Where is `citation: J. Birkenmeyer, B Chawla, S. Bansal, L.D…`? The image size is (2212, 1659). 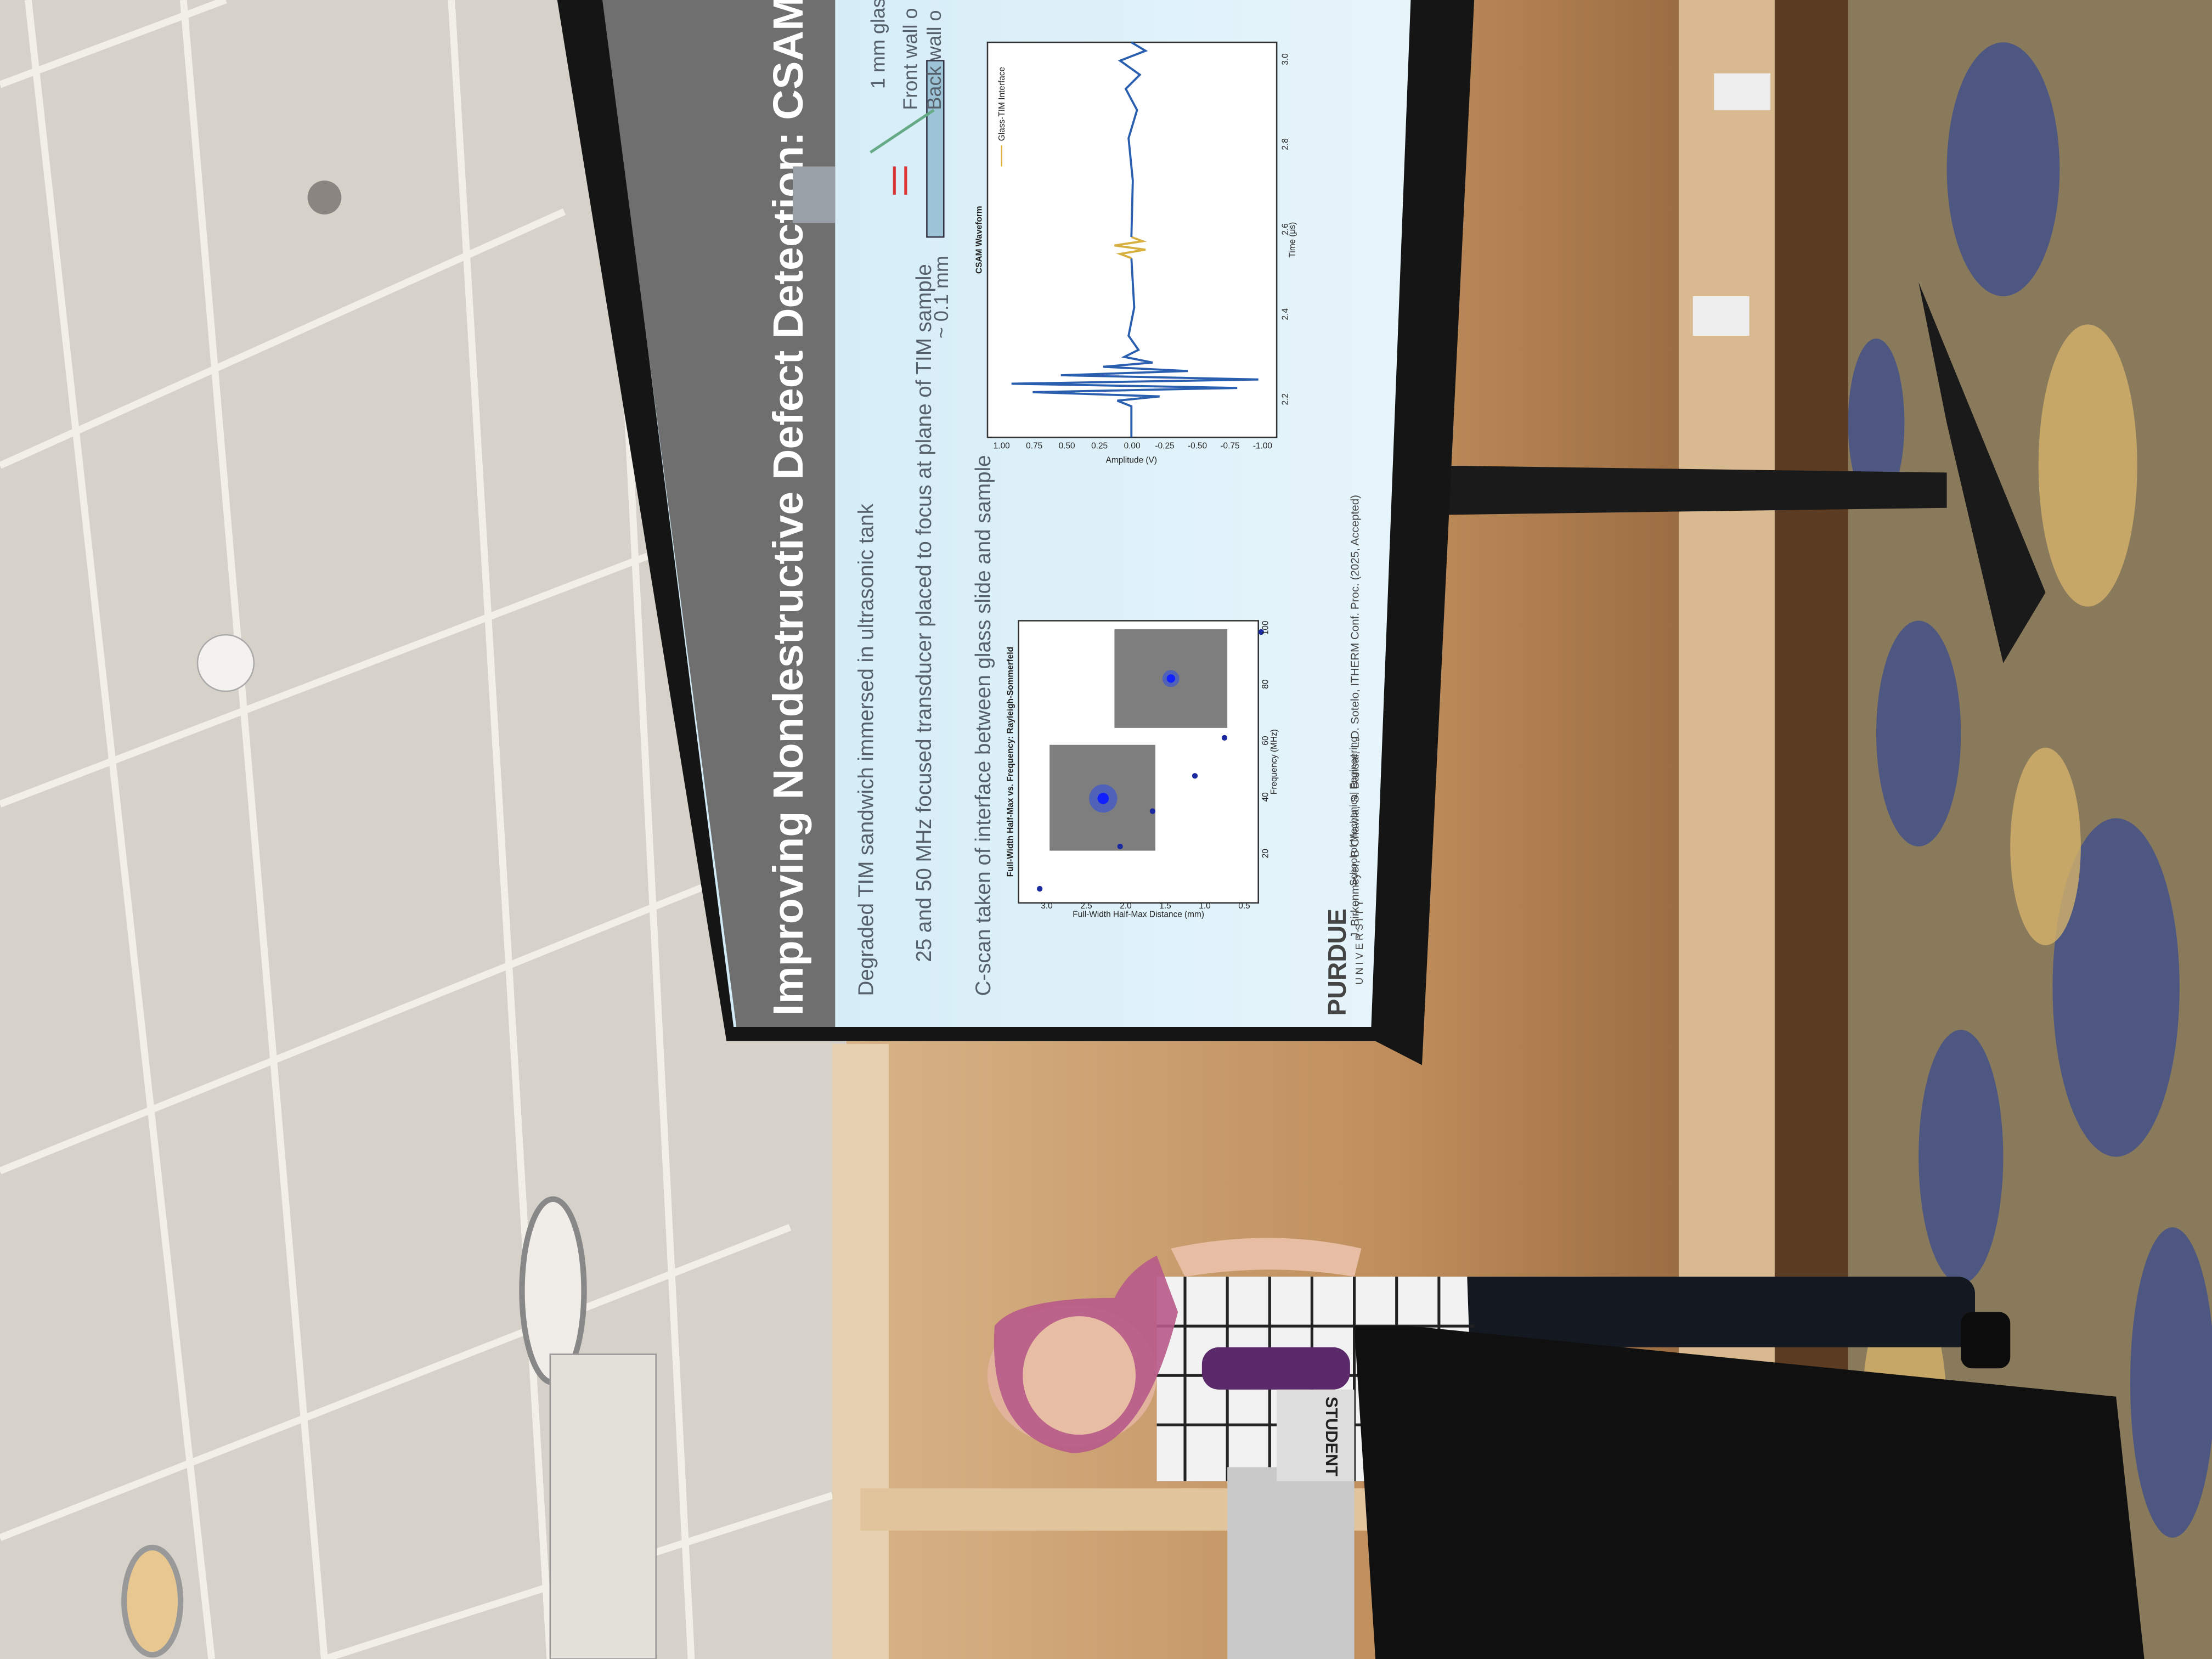
citation: J. Birkenmeyer, B Chawla, S. Bansal, L.D… is located at coordinates (1355, 716).